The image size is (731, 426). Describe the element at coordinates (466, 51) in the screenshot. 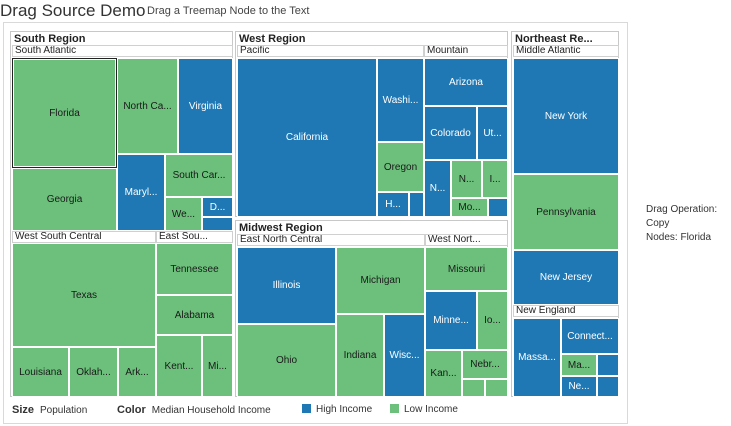

I see `group-header: Mountain` at that location.